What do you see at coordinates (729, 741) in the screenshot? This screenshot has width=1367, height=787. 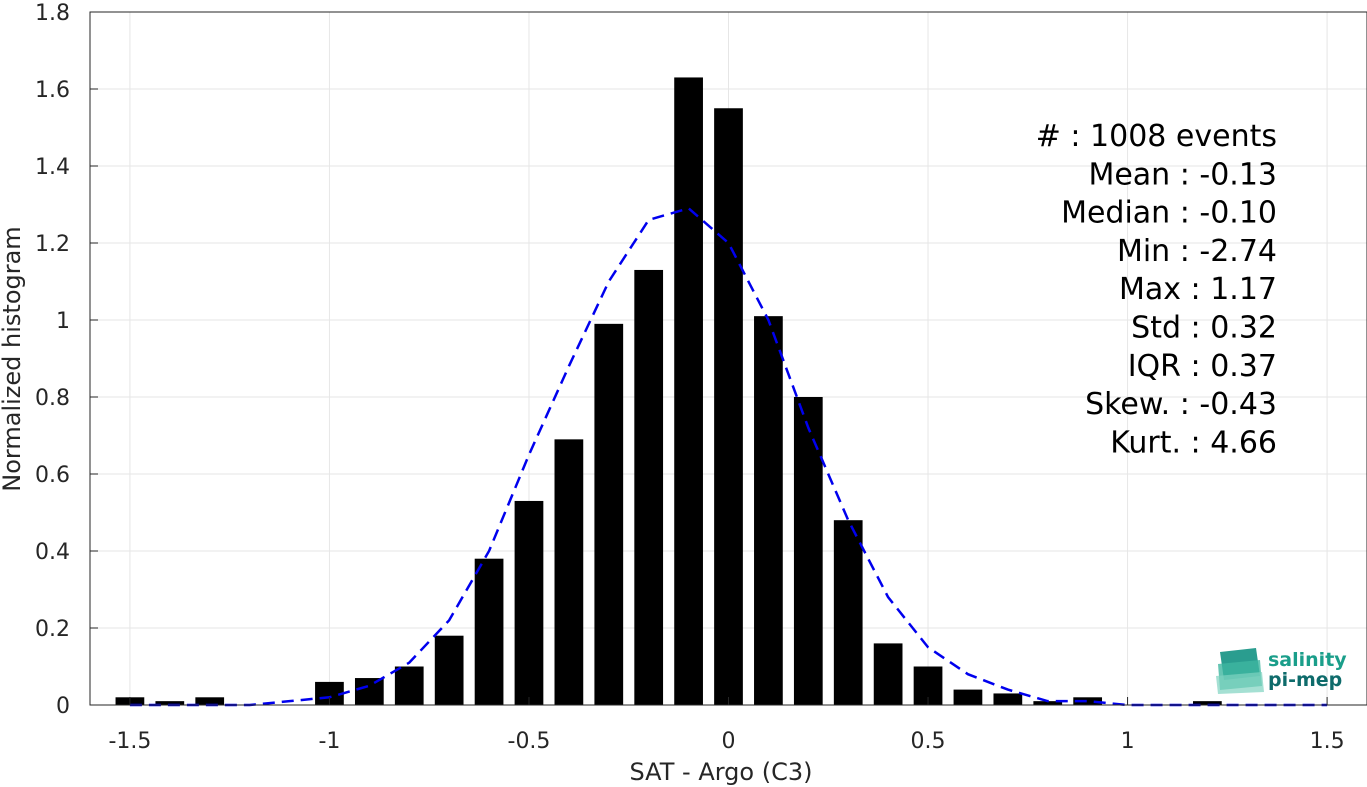 I see `x-tick-label: 0` at bounding box center [729, 741].